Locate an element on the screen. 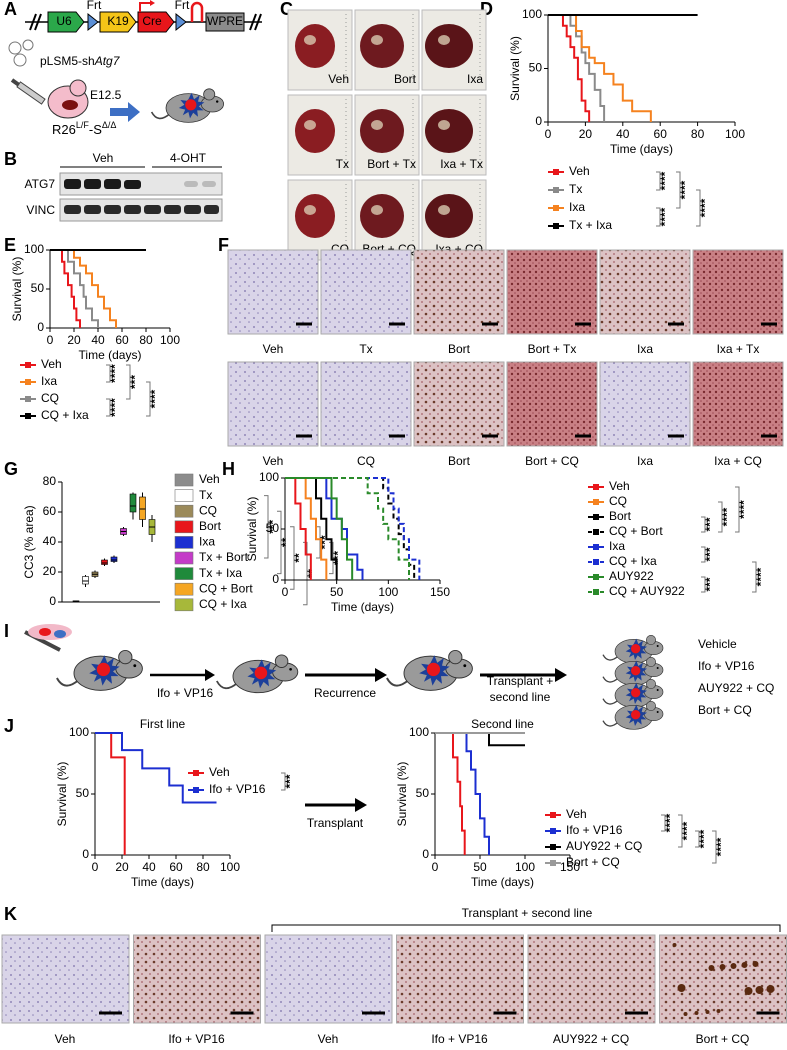  element-label: U6 is located at coordinates (64, 21).